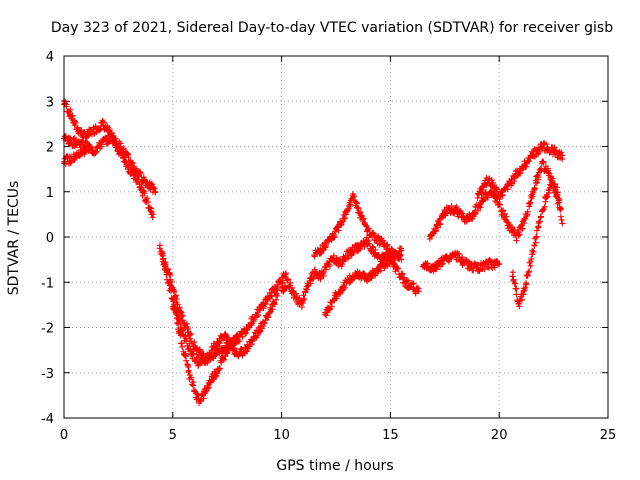  I want to click on y-tick-label: 0, so click(50, 238).